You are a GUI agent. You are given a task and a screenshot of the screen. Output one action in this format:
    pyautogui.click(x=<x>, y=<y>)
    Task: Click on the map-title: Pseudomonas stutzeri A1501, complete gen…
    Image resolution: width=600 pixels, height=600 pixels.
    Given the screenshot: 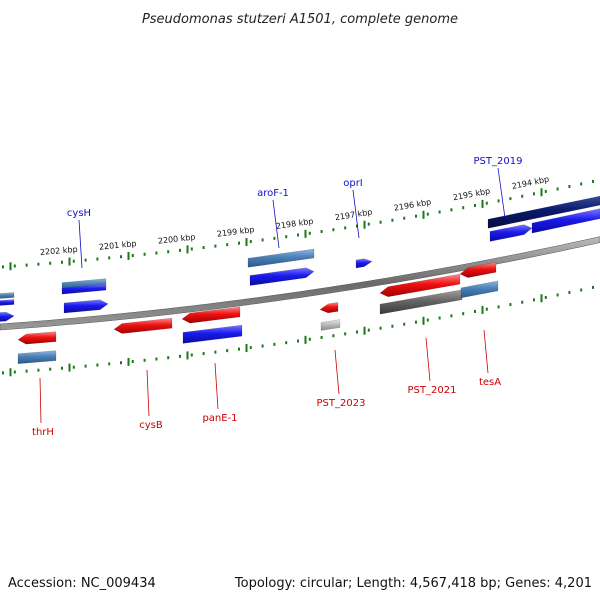 What is the action you would take?
    pyautogui.click(x=300, y=19)
    